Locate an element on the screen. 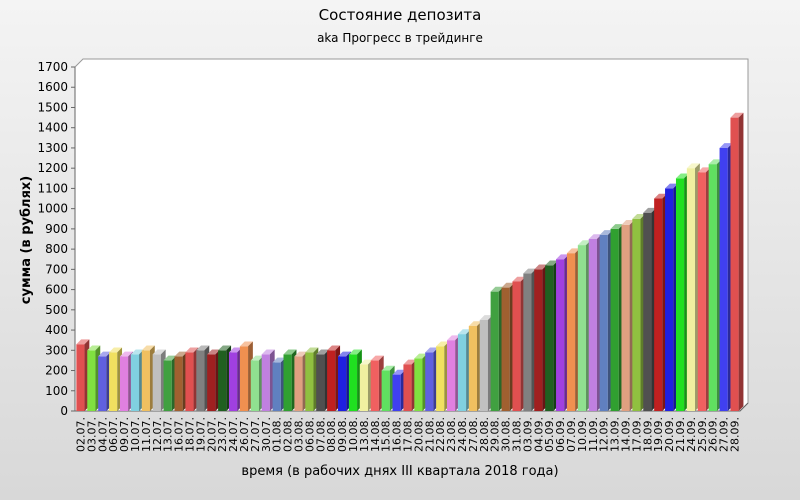 The width and height of the screenshot is (800, 500). bar is located at coordinates (737, 262).